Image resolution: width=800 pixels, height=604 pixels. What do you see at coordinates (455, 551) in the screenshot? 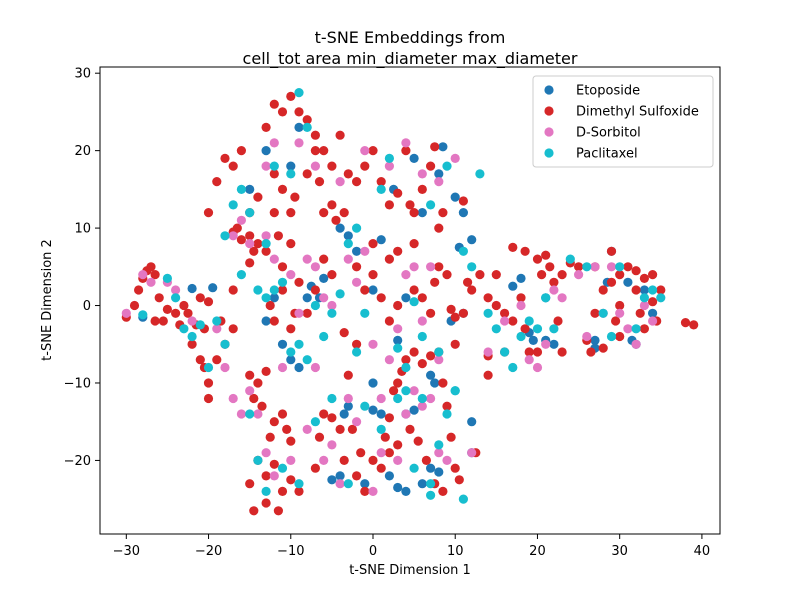
I see `x-tick-label-4: 10` at bounding box center [455, 551].